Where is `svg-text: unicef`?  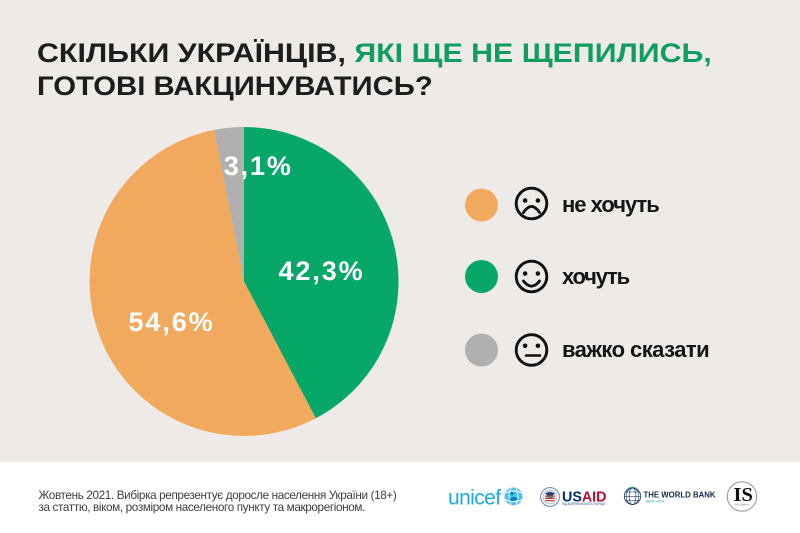
svg-text: unicef is located at coordinates (474, 498).